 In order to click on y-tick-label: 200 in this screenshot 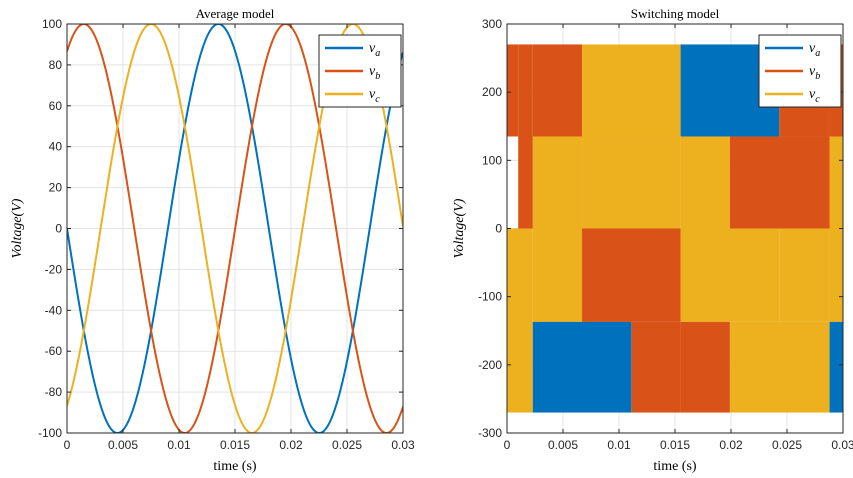, I will do `click(492, 92)`.